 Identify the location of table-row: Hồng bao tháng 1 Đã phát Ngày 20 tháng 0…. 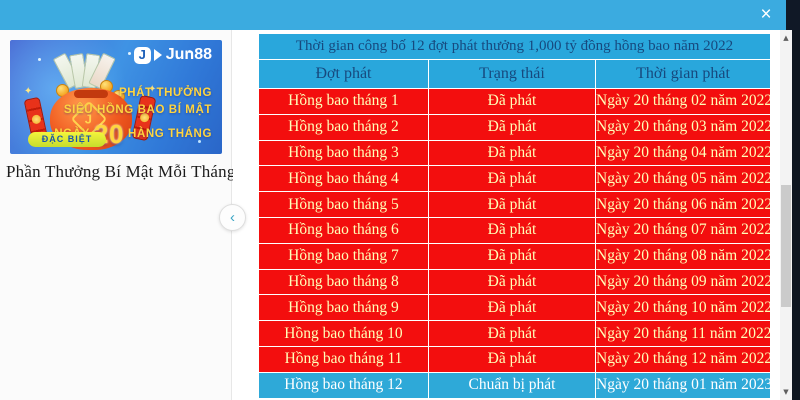
(515, 101).